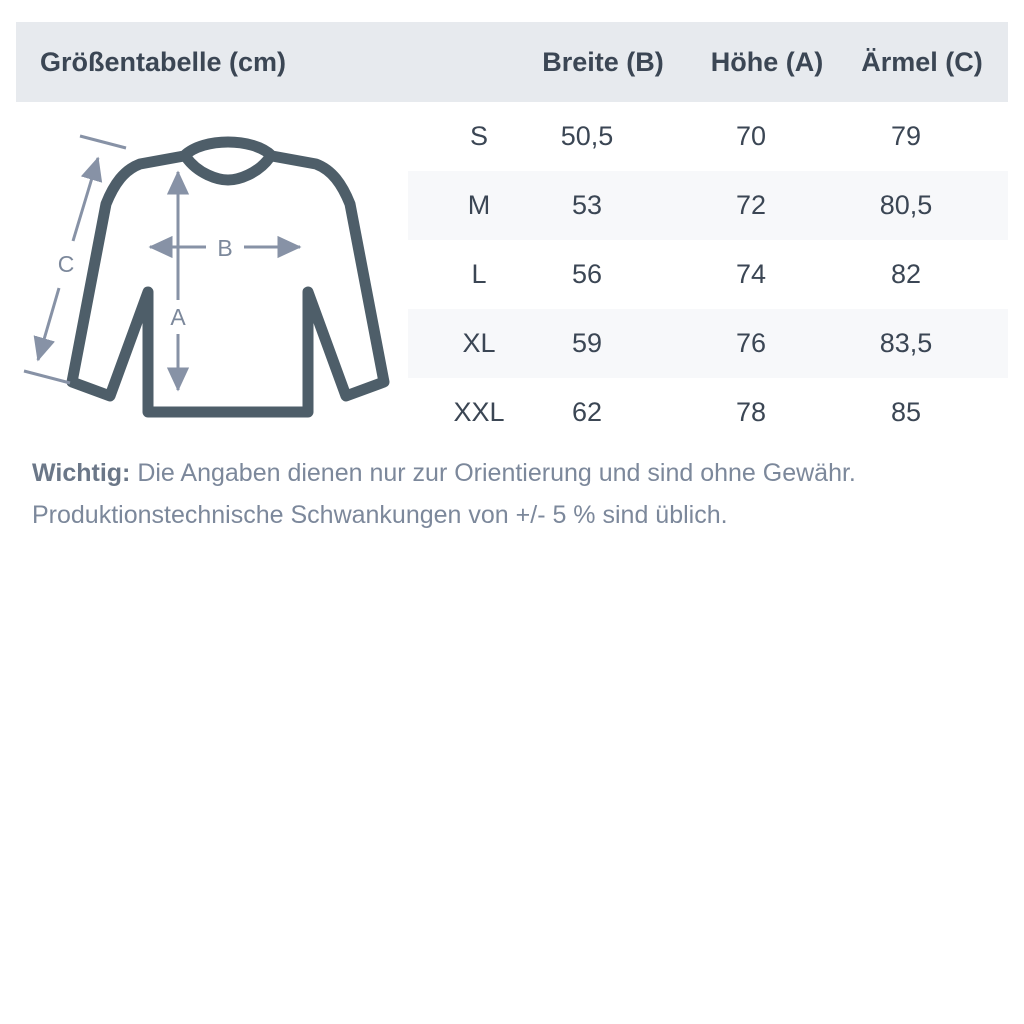 This screenshot has width=1024, height=1024. What do you see at coordinates (587, 412) in the screenshot?
I see `cell-width: 62` at bounding box center [587, 412].